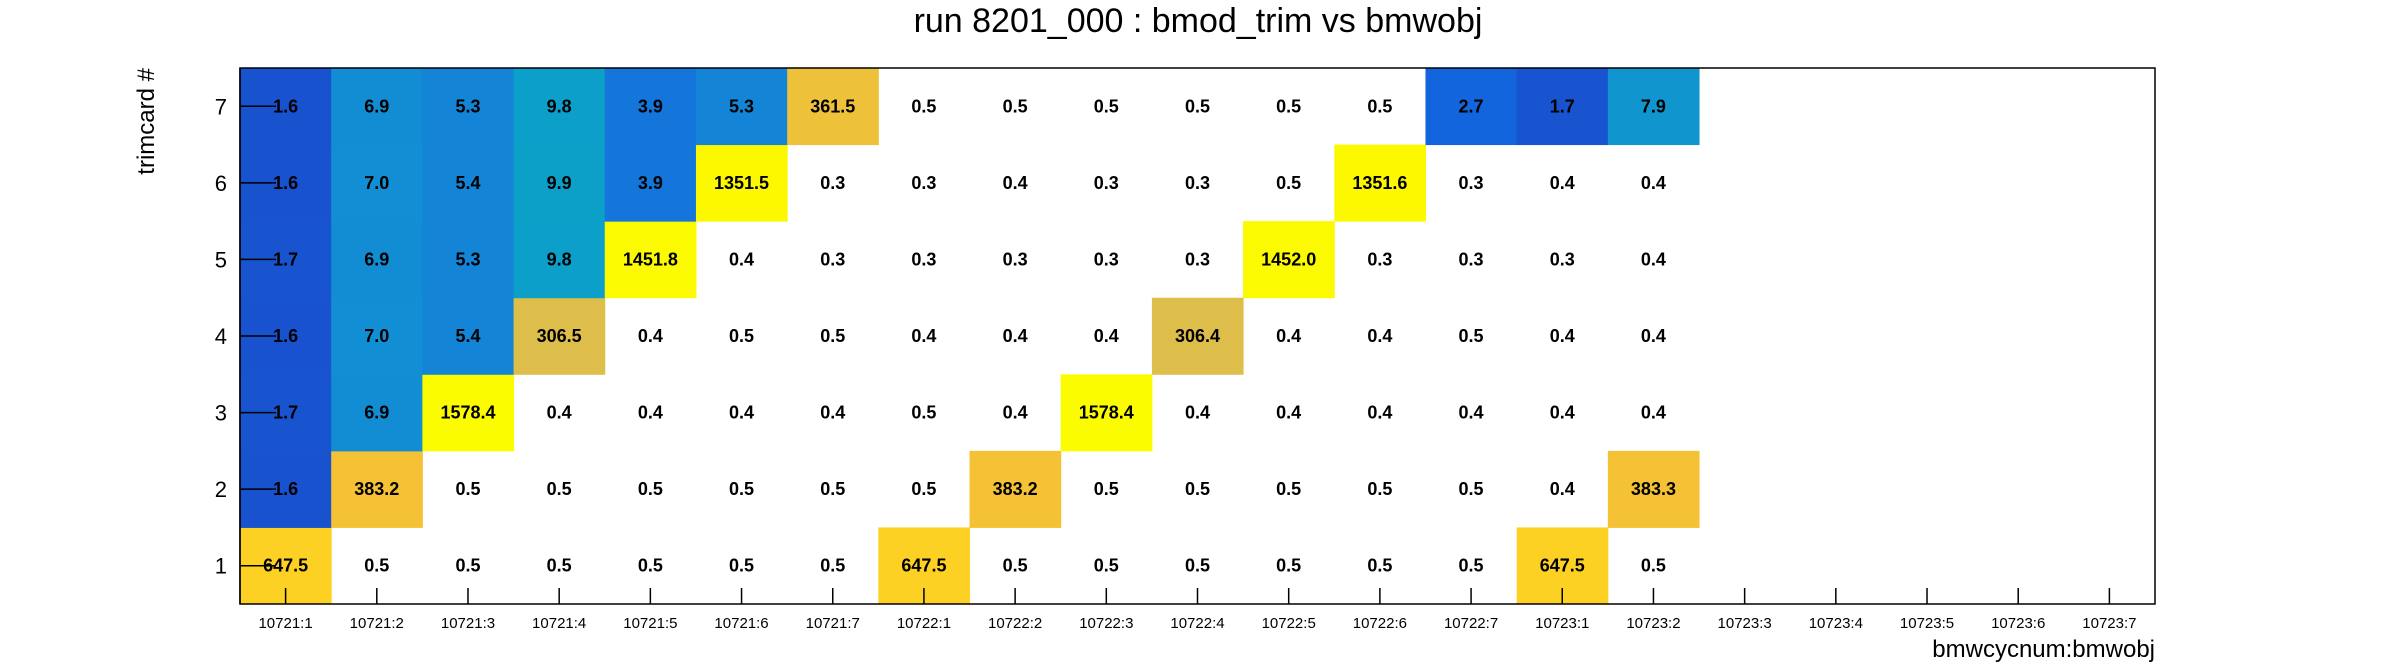  What do you see at coordinates (2043, 649) in the screenshot?
I see `x-axis-title: bmwcycnum:bmwobj` at bounding box center [2043, 649].